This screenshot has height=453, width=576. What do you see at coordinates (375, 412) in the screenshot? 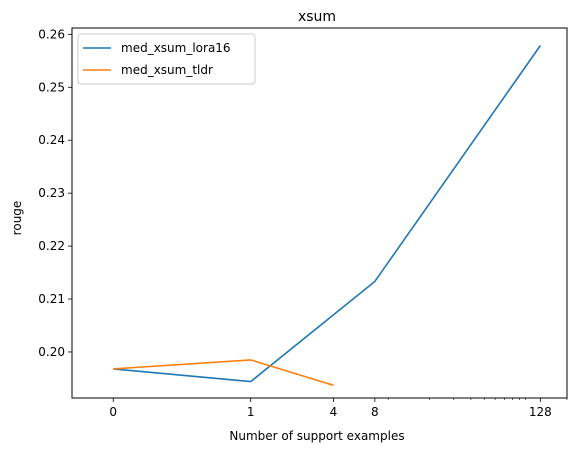
I see `x-tick-label: 8` at bounding box center [375, 412].